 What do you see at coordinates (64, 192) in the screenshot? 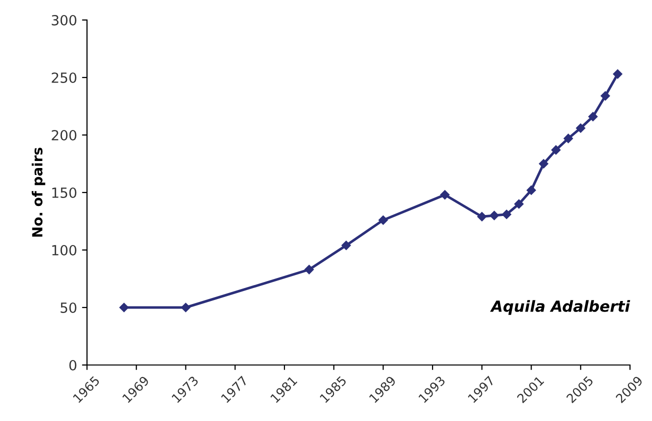
I see `y-tick-label: 150` at bounding box center [64, 192].